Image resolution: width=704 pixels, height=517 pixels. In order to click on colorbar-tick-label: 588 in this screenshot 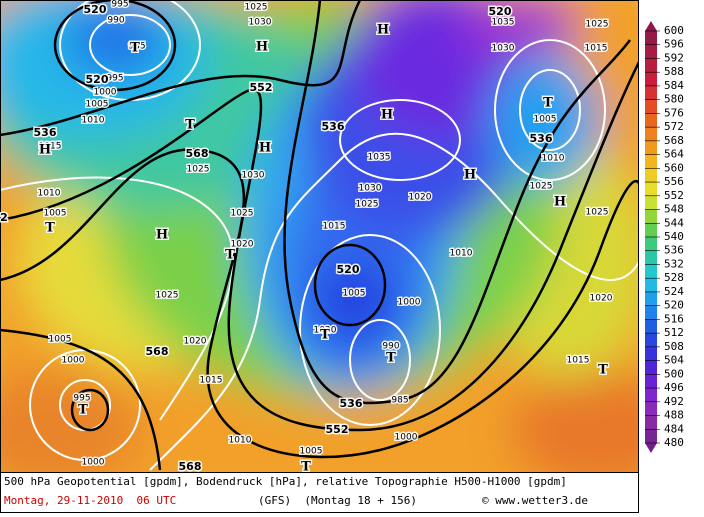, I will do `click(674, 71)`.